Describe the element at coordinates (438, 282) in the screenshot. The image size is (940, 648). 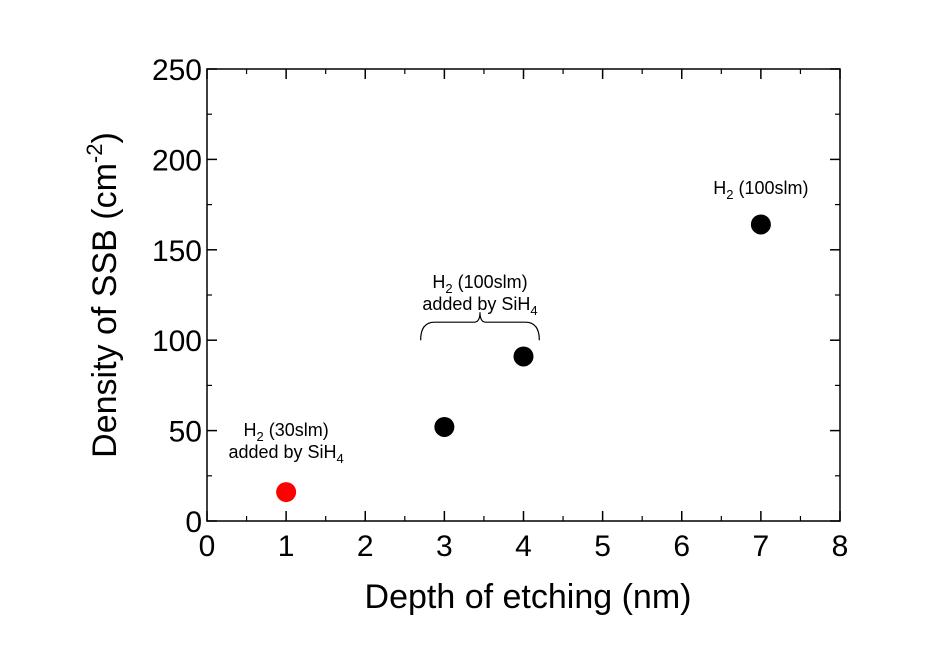
I see `annotation-1-line-0-seg-0: H` at that location.